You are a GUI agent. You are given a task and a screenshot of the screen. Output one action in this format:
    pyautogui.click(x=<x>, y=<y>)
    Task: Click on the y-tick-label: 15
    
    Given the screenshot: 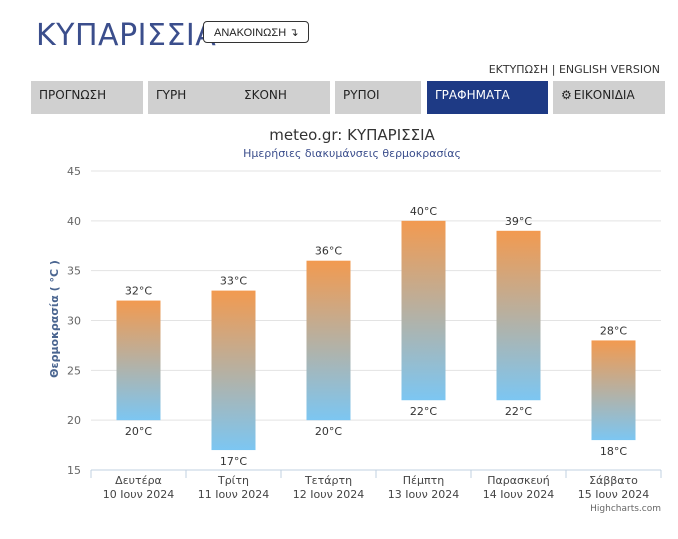 What is the action you would take?
    pyautogui.click(x=74, y=470)
    